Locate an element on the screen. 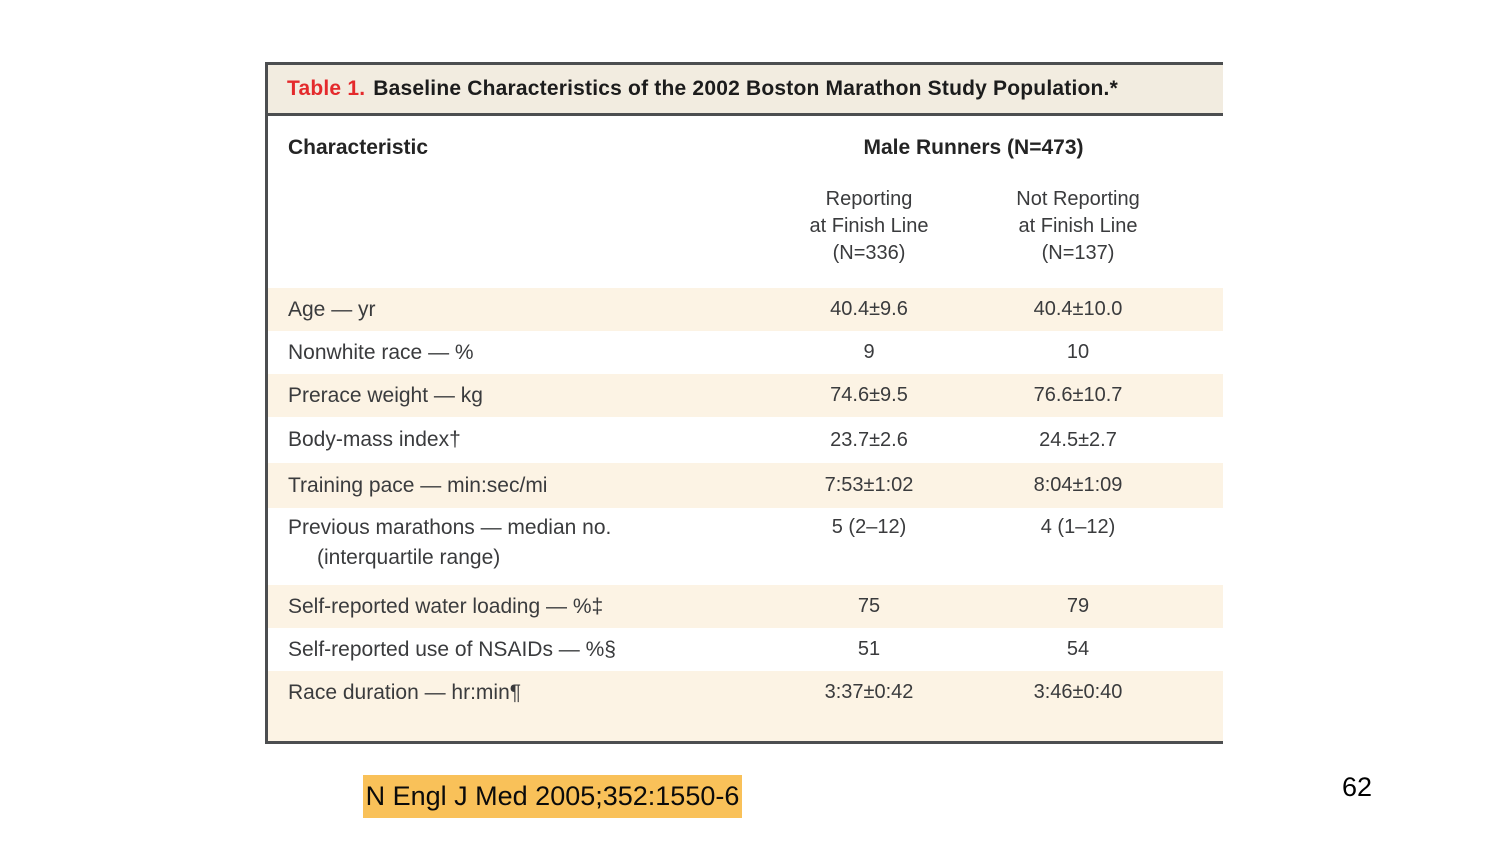 The image size is (1500, 844). citation-badge: N Engl J Med 2005;352:1550-6 is located at coordinates (552, 796).